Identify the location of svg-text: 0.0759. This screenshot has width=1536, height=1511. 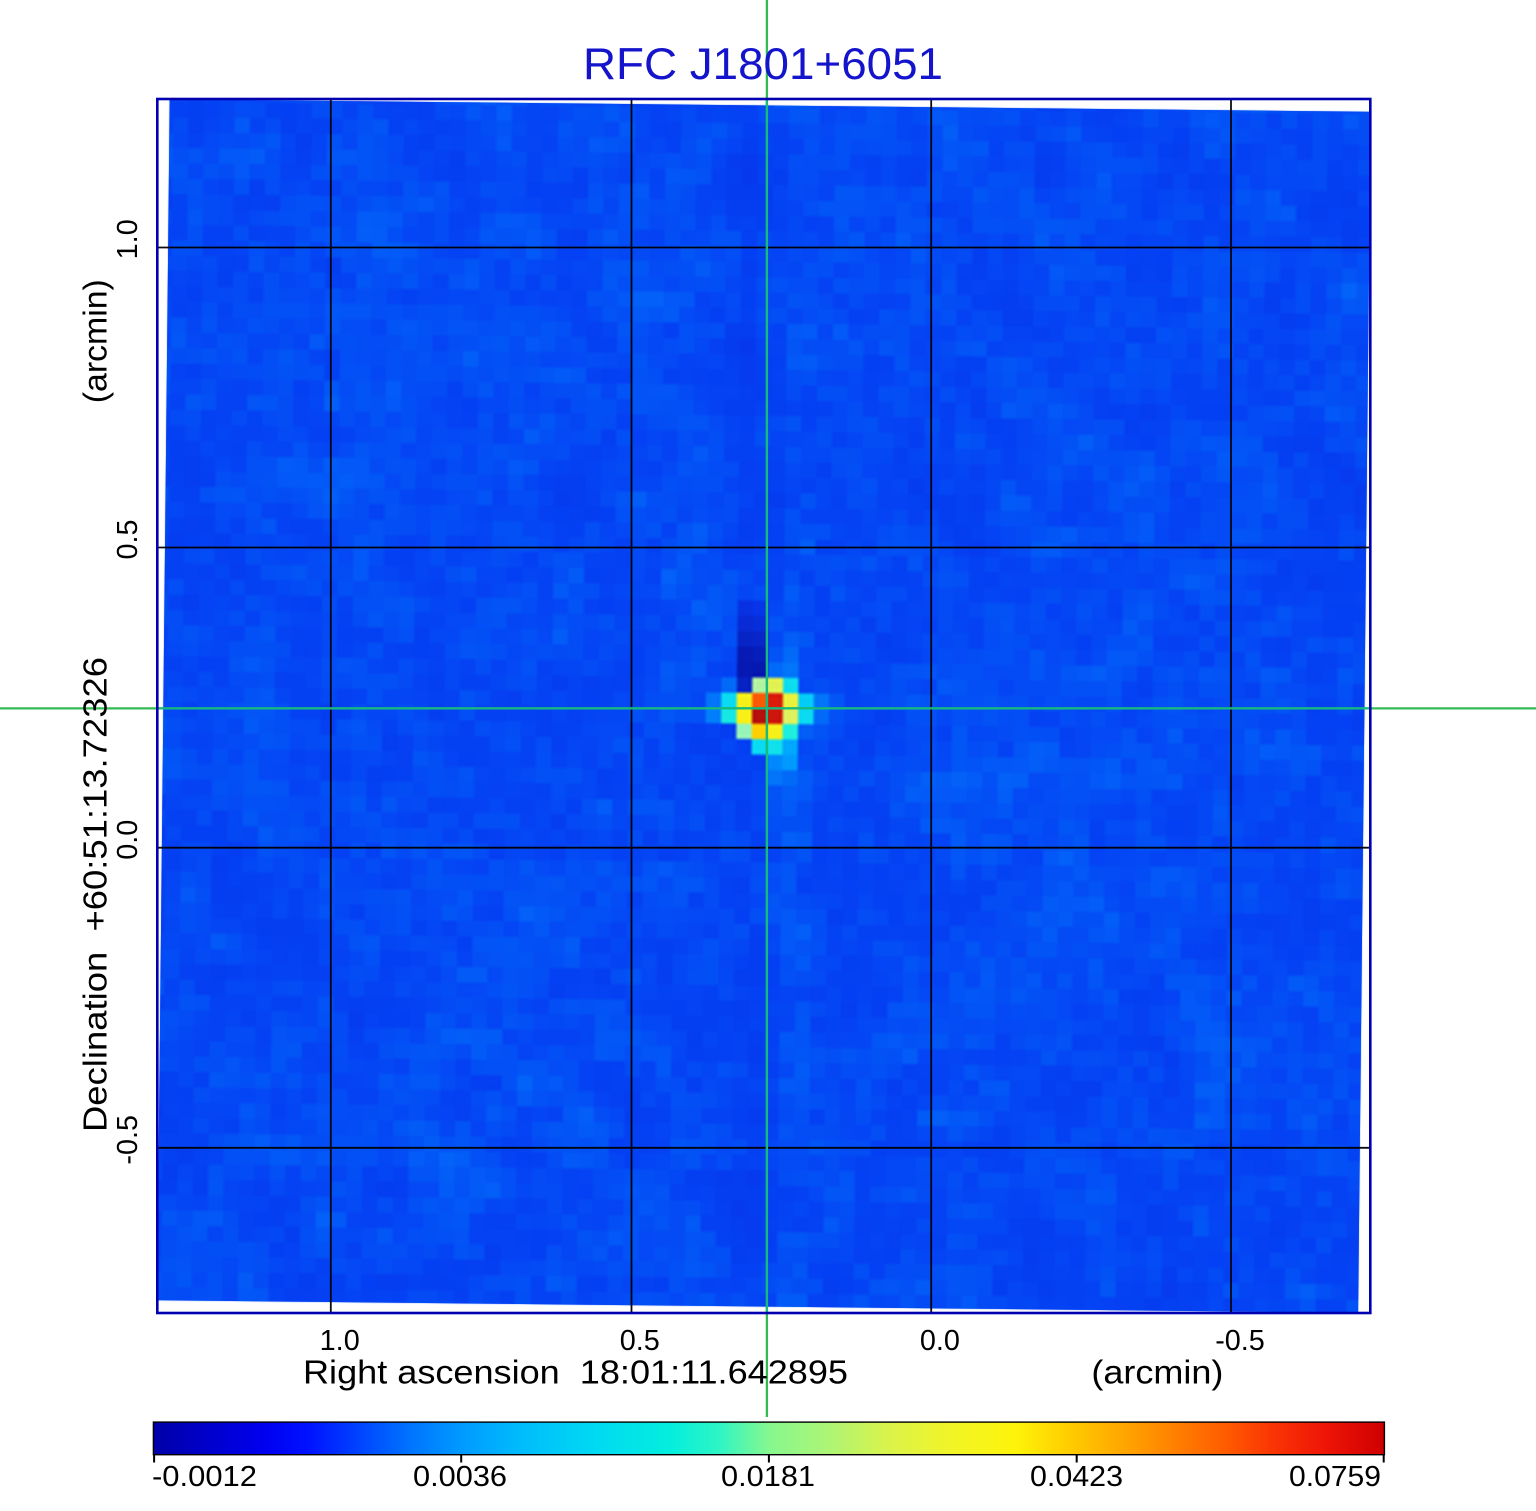
(1335, 1477).